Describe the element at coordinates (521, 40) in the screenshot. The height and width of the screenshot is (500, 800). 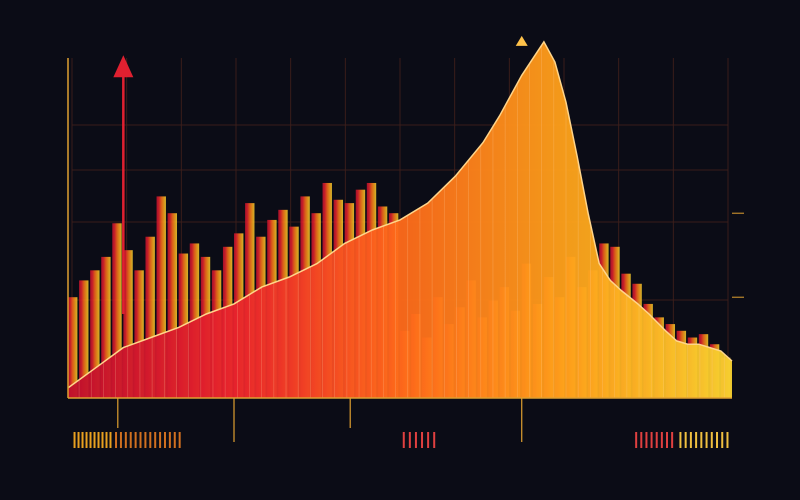
I see `peak-marker` at that location.